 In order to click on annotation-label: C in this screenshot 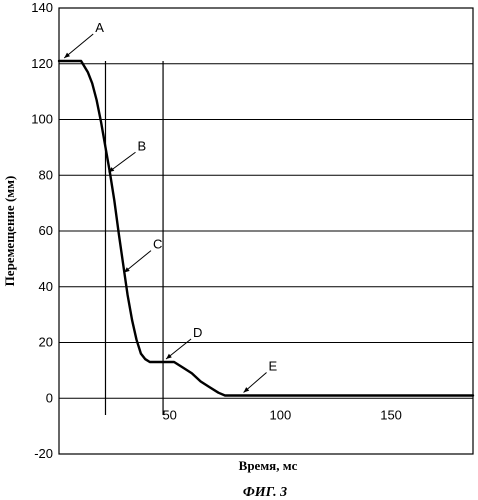, I will do `click(157, 244)`.